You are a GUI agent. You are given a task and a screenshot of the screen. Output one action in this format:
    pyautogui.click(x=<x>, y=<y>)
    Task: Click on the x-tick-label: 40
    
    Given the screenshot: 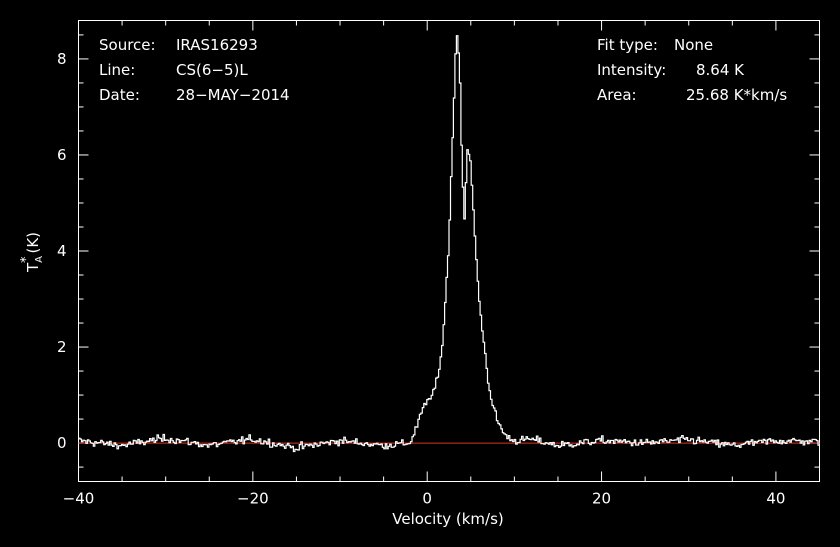 What is the action you would take?
    pyautogui.click(x=775, y=499)
    